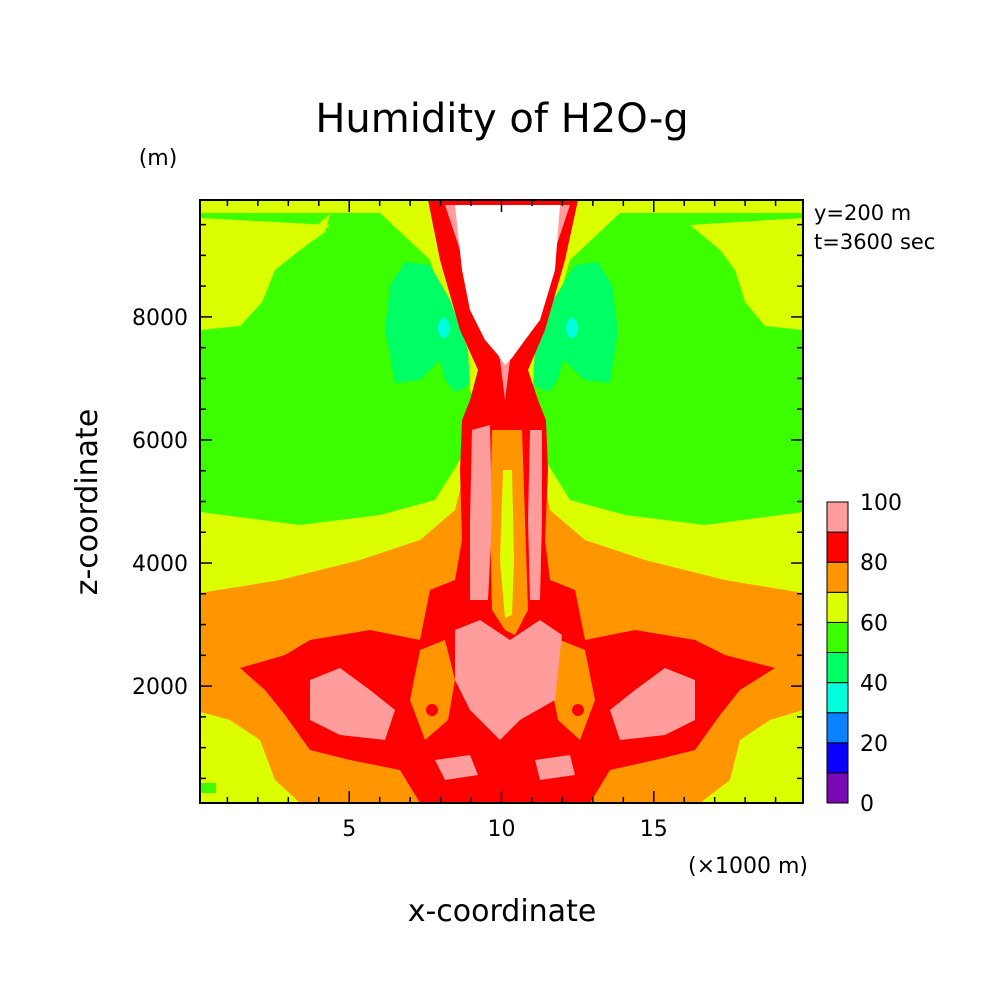 This screenshot has width=1004, height=1004. Describe the element at coordinates (208, 788) in the screenshot. I see `band-60-70-edge` at that location.